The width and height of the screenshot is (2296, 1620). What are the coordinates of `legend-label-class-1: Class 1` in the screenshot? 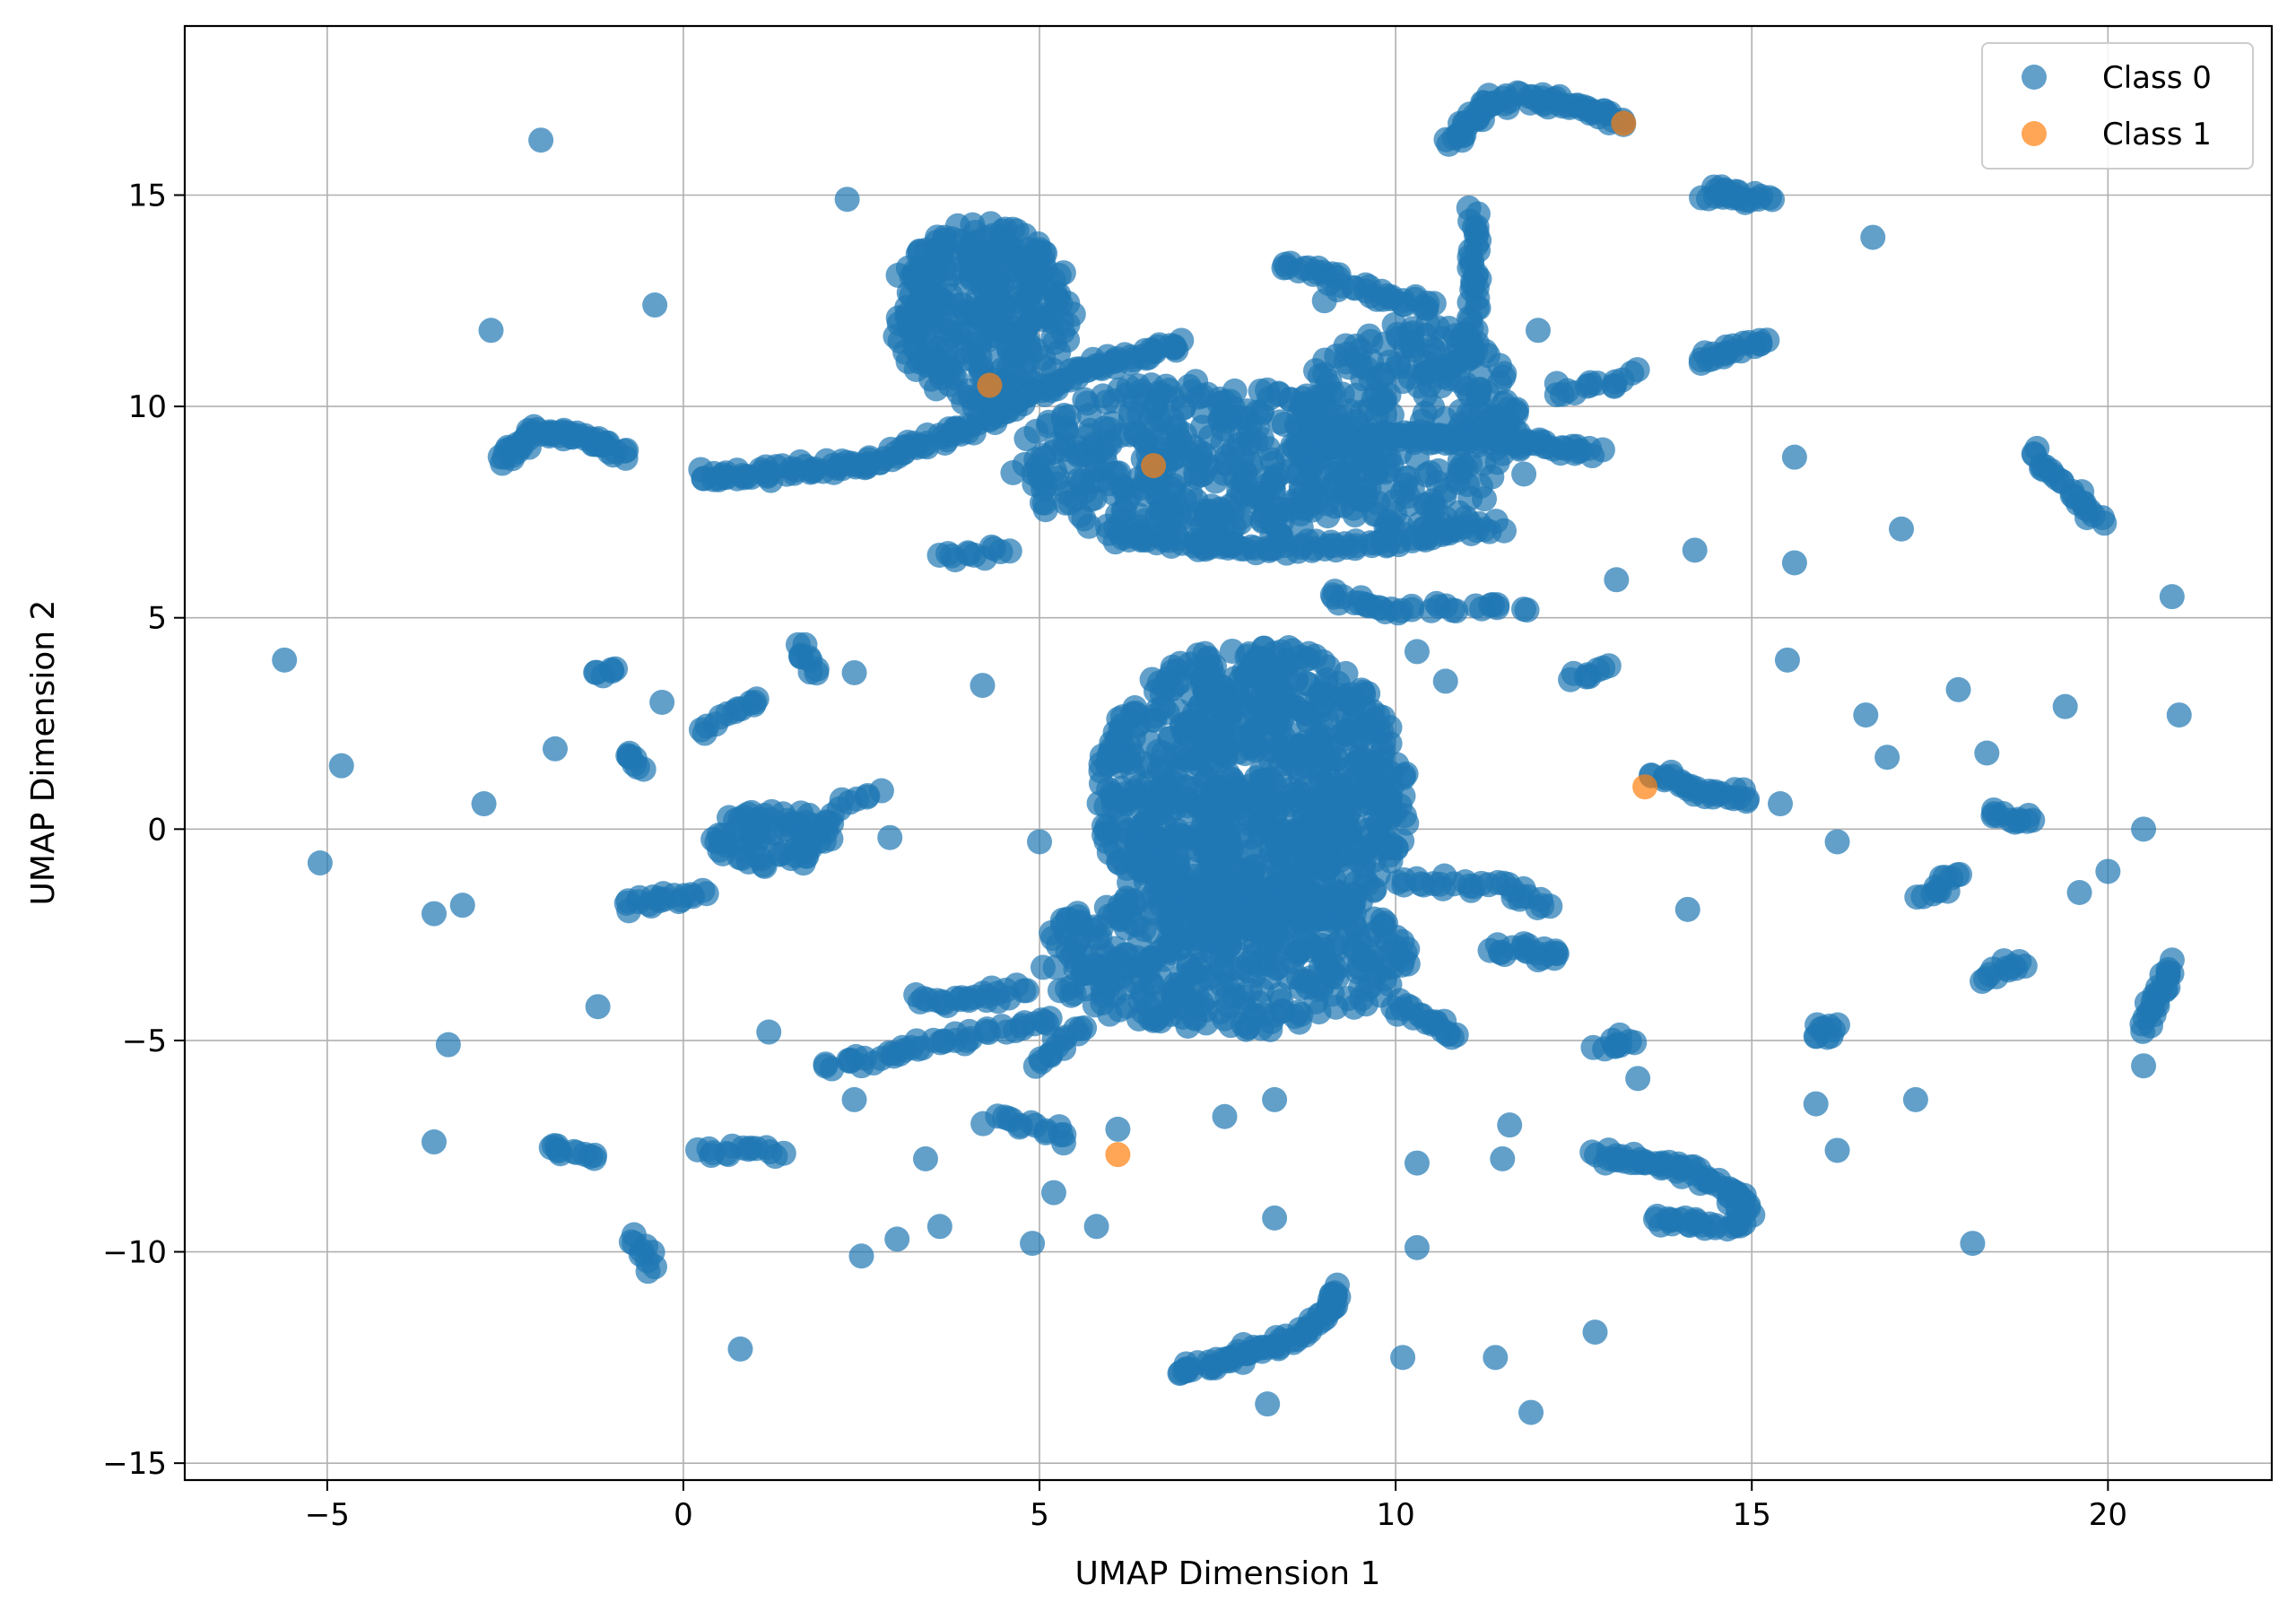 It's located at (2157, 134).